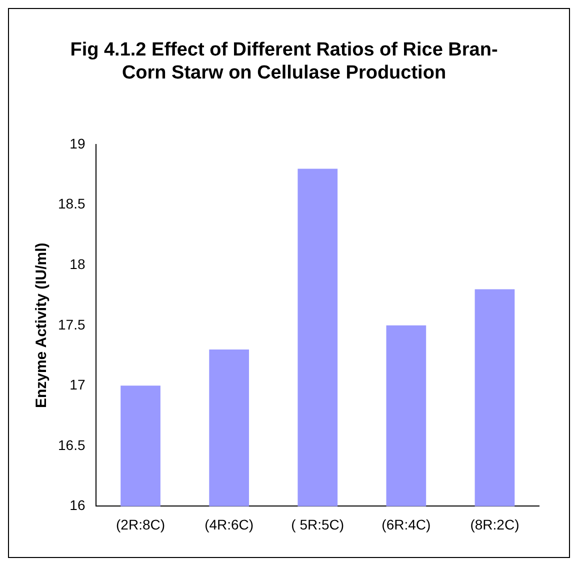 The height and width of the screenshot is (568, 580). What do you see at coordinates (284, 73) in the screenshot?
I see `text: Corn Starw on Cellulase Production` at bounding box center [284, 73].